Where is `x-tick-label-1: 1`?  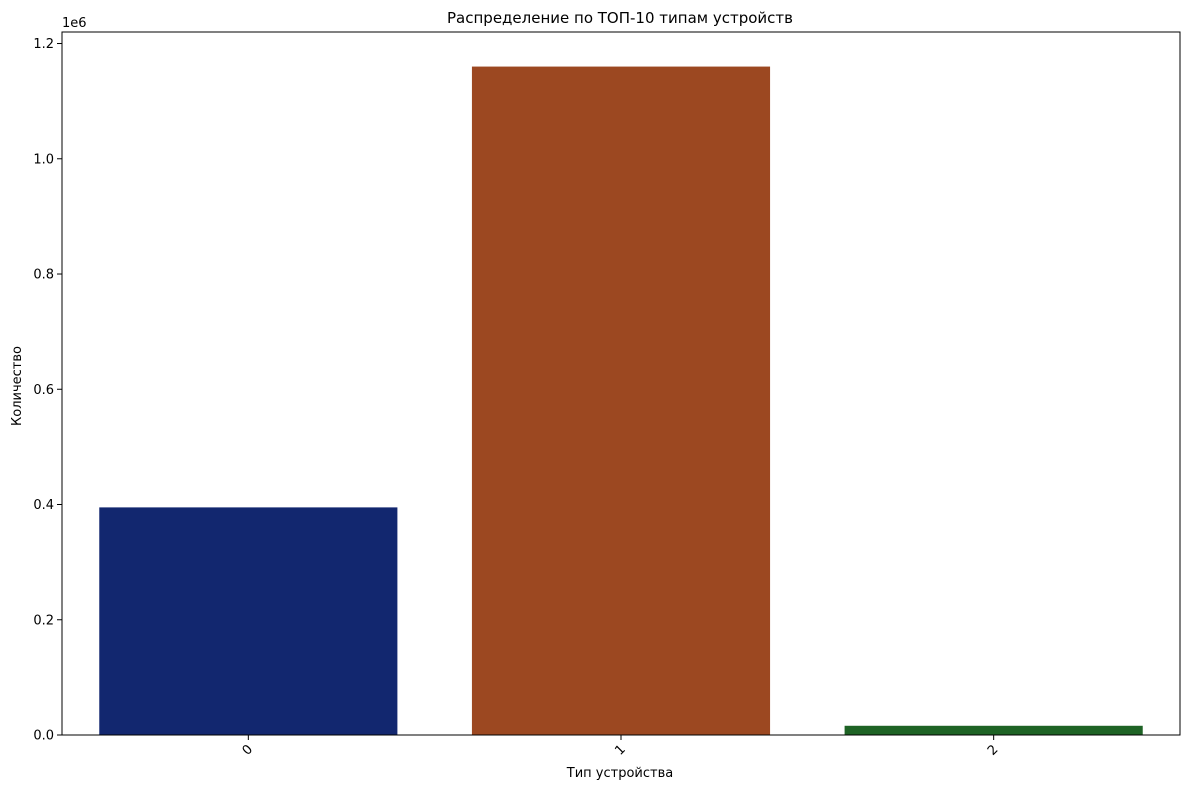
x-tick-label-1: 1 is located at coordinates (620, 750).